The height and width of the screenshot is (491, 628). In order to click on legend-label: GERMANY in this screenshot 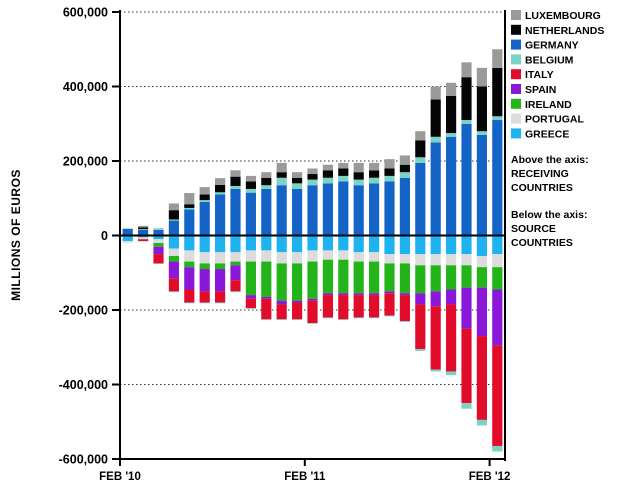, I will do `click(552, 46)`.